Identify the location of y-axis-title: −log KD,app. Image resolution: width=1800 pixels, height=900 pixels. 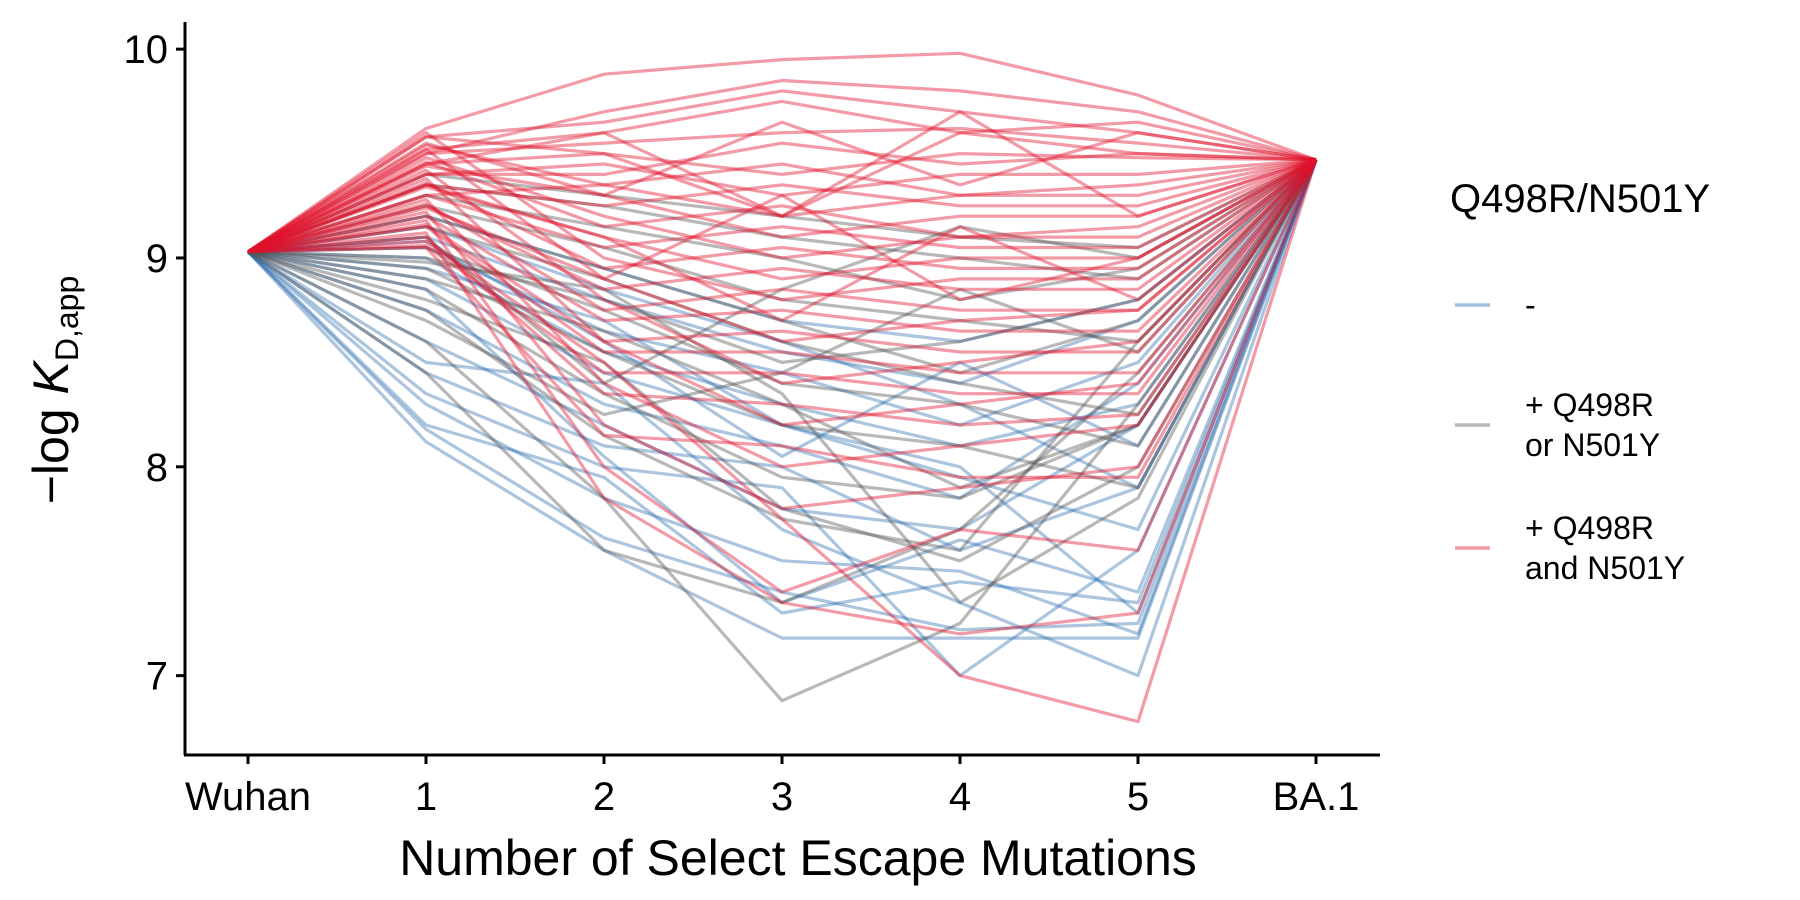
(54, 390).